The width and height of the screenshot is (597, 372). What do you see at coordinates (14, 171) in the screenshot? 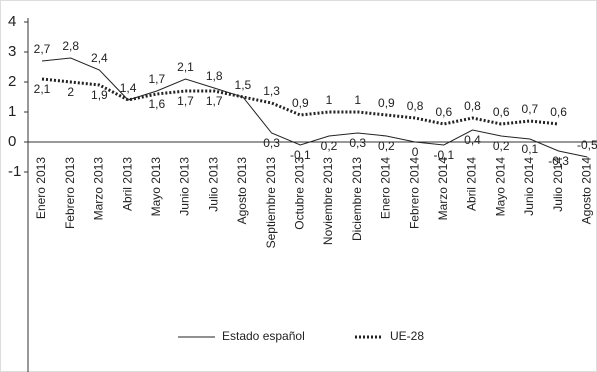
I see `y-tick-label: -1` at bounding box center [14, 171].